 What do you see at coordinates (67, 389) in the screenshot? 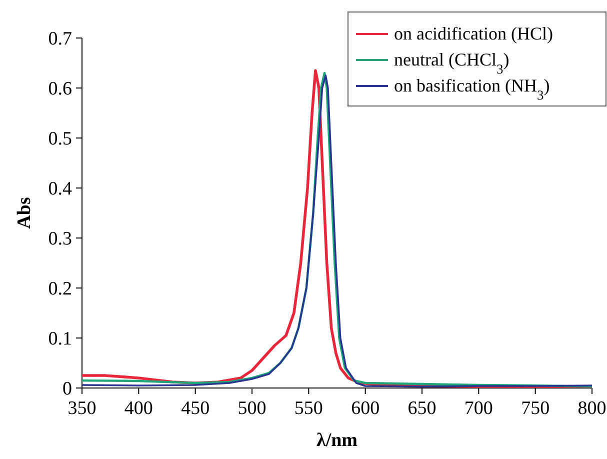
I see `y-tick-label: 0` at bounding box center [67, 389].